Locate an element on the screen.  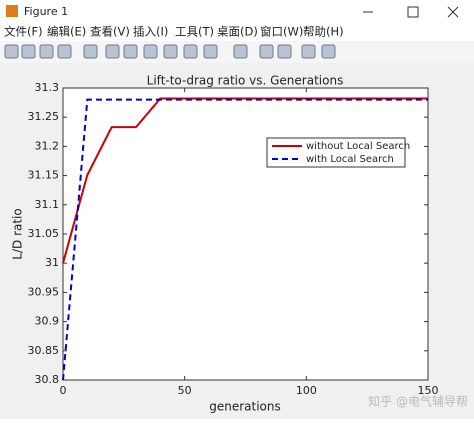
y-axis-label: L/D ratio is located at coordinates (18, 233).